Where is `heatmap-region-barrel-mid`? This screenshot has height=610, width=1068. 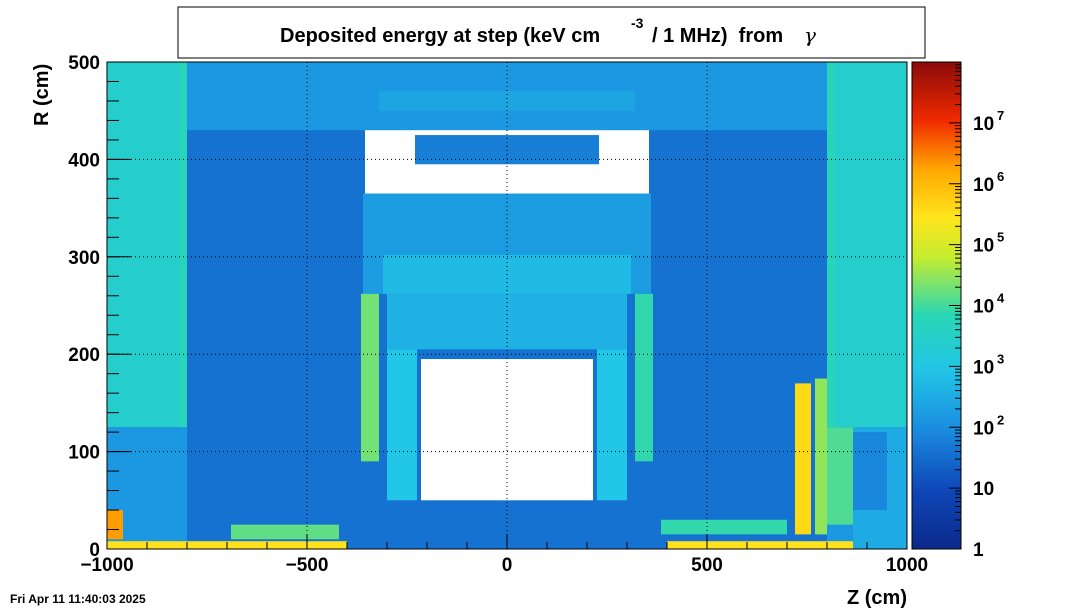 heatmap-region-barrel-mid is located at coordinates (507, 321).